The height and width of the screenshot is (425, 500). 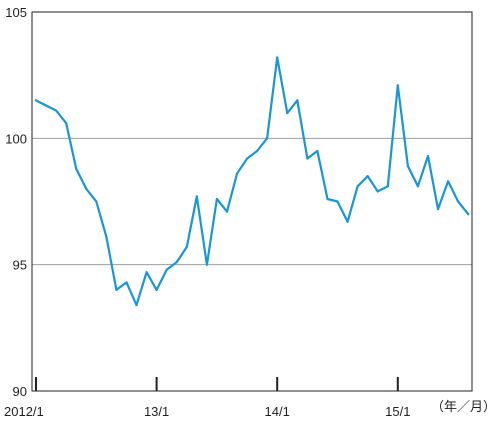 What do you see at coordinates (156, 411) in the screenshot?
I see `x-tick-label: 13/1` at bounding box center [156, 411].